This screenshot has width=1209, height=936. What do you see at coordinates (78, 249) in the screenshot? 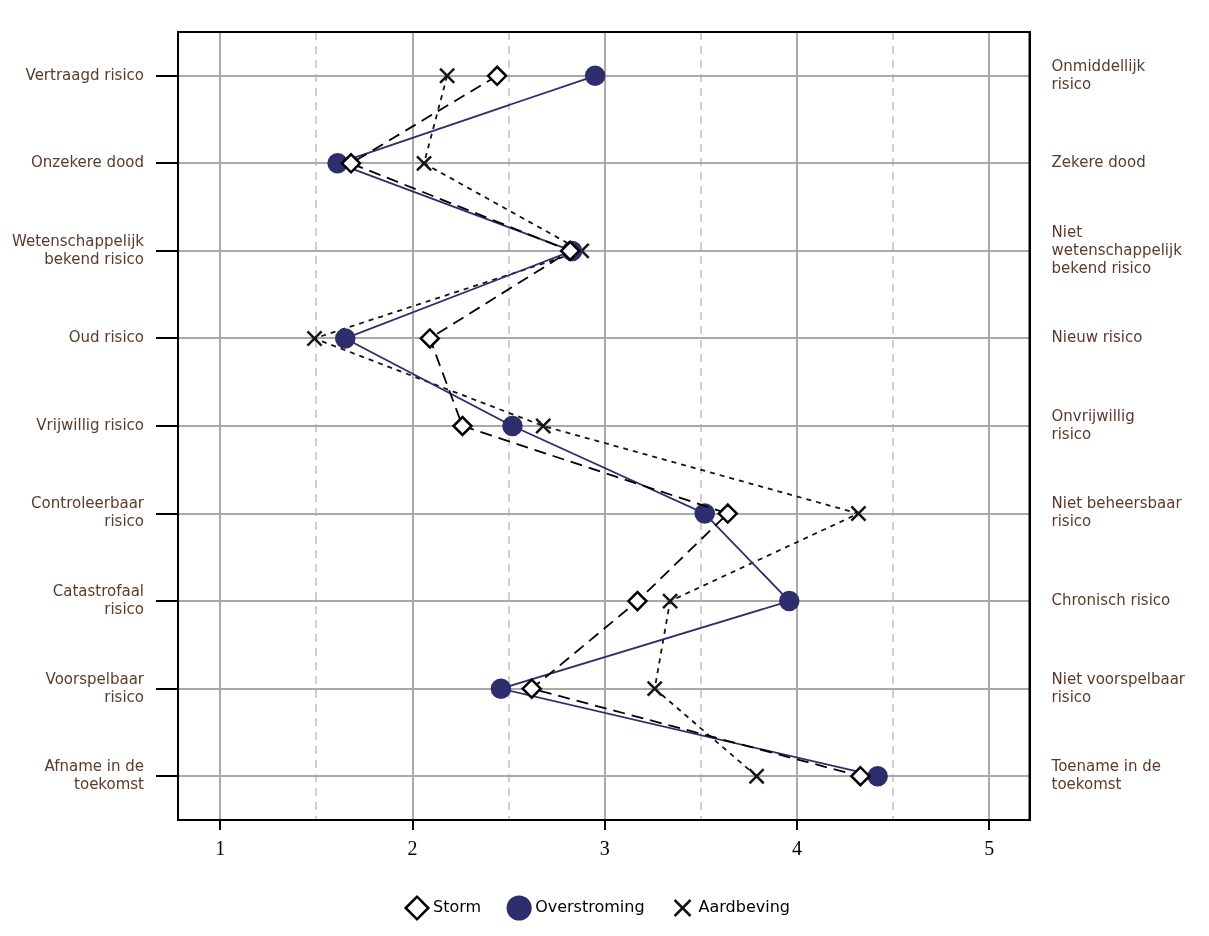
I see `y-tick-label: Wetenschappelijk bekend risico` at bounding box center [78, 249].